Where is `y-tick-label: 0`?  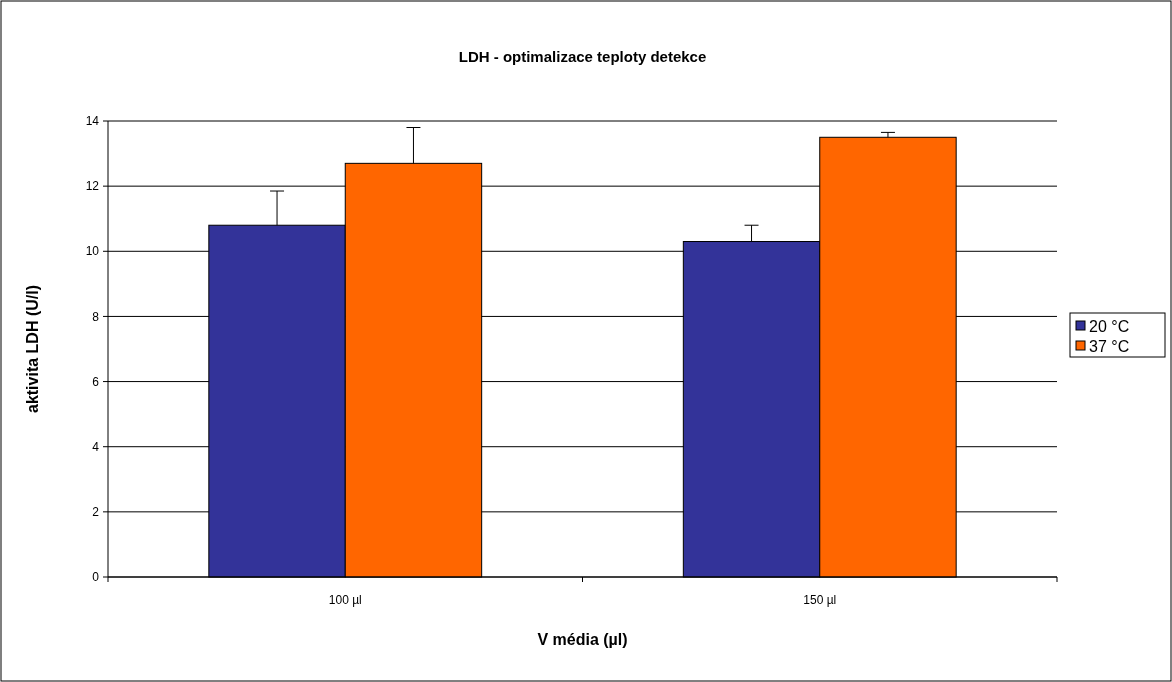 y-tick-label: 0 is located at coordinates (96, 577).